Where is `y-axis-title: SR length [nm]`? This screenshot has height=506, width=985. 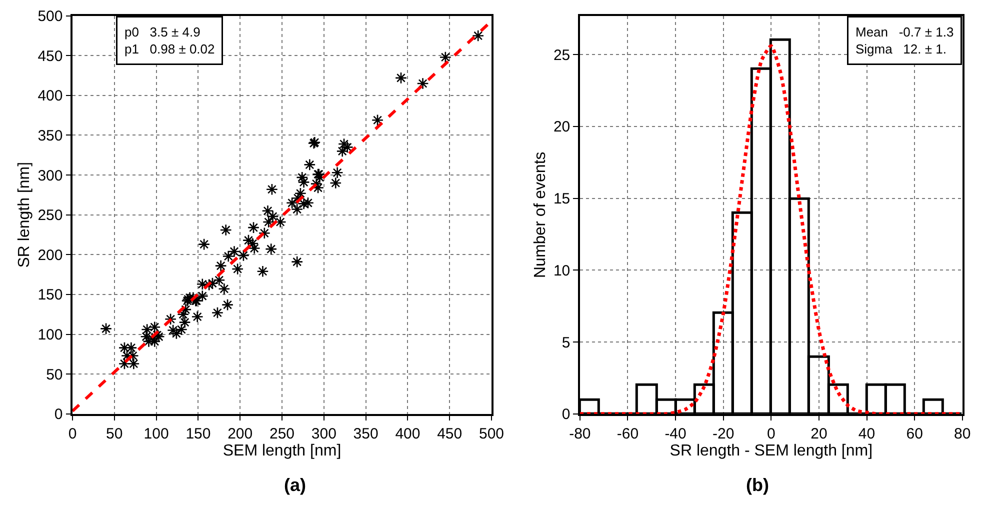
y-axis-title: SR length [nm] is located at coordinates (25, 215).